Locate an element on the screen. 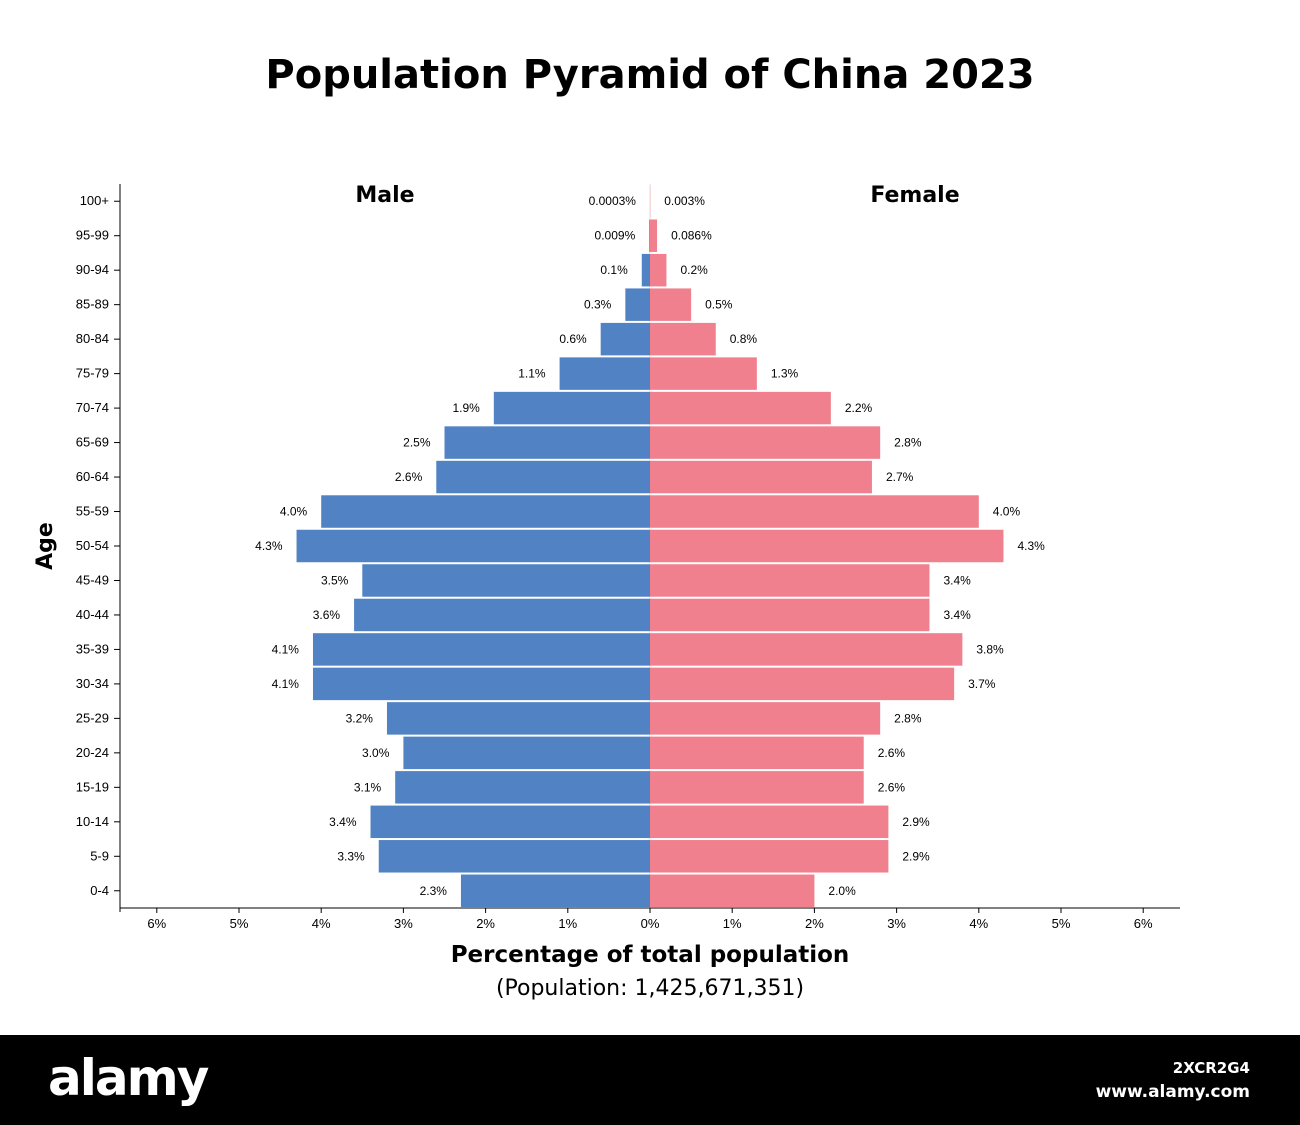 The image size is (1300, 1125). y-tick-label: 15-19 is located at coordinates (92, 786).